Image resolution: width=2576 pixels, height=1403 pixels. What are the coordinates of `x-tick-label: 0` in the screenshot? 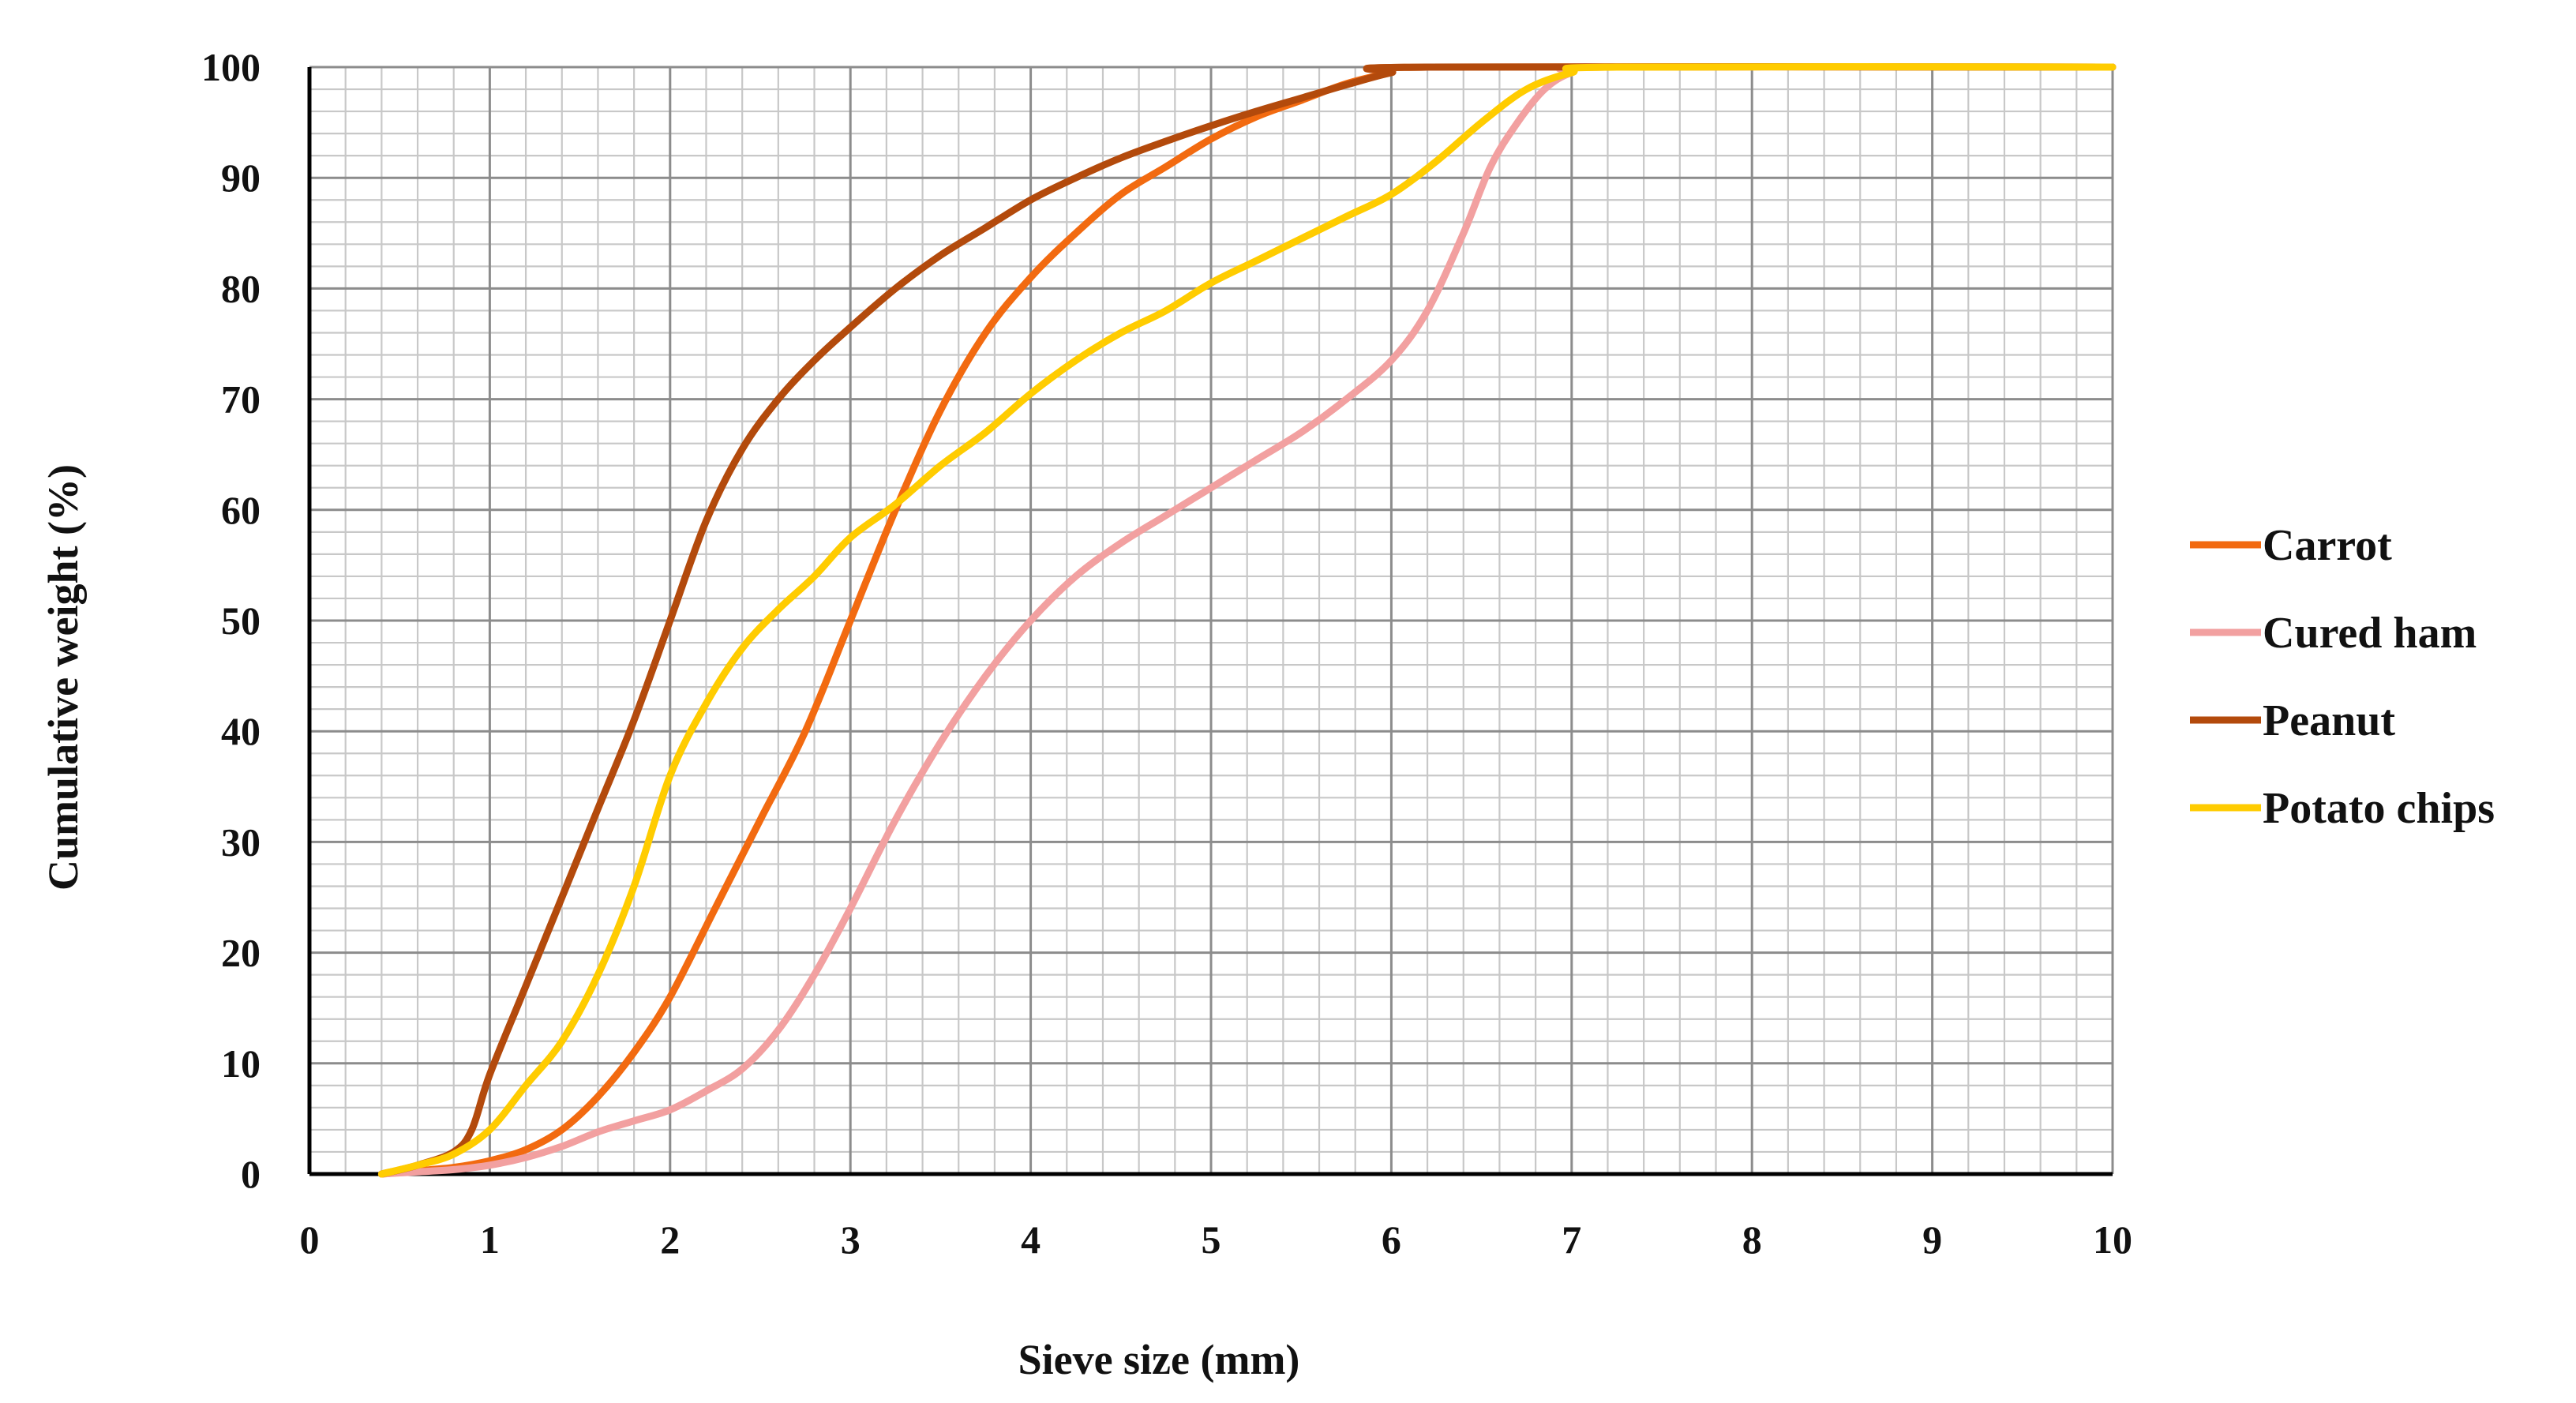 It's located at (310, 1239).